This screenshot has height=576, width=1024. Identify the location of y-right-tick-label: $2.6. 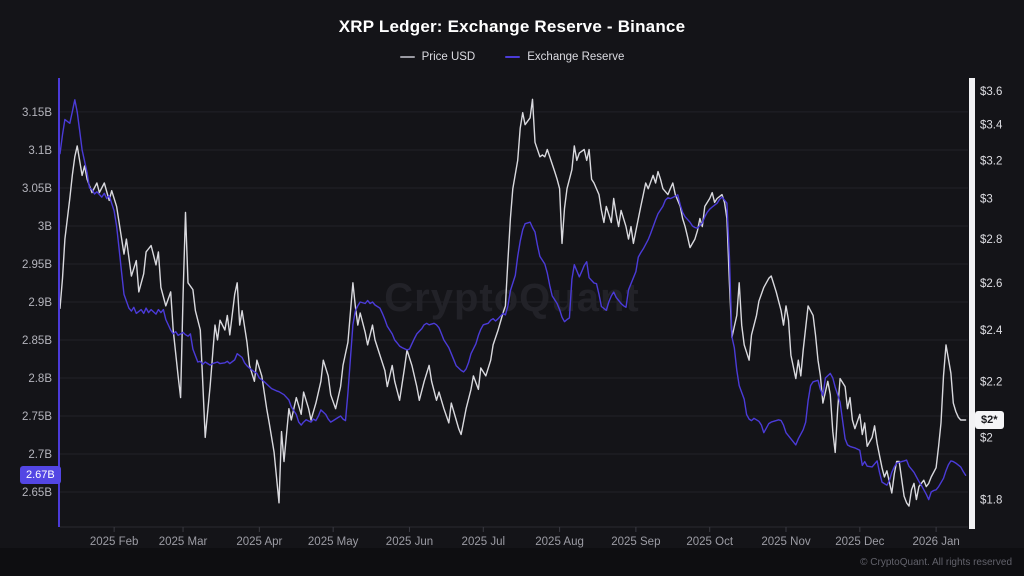
(991, 284).